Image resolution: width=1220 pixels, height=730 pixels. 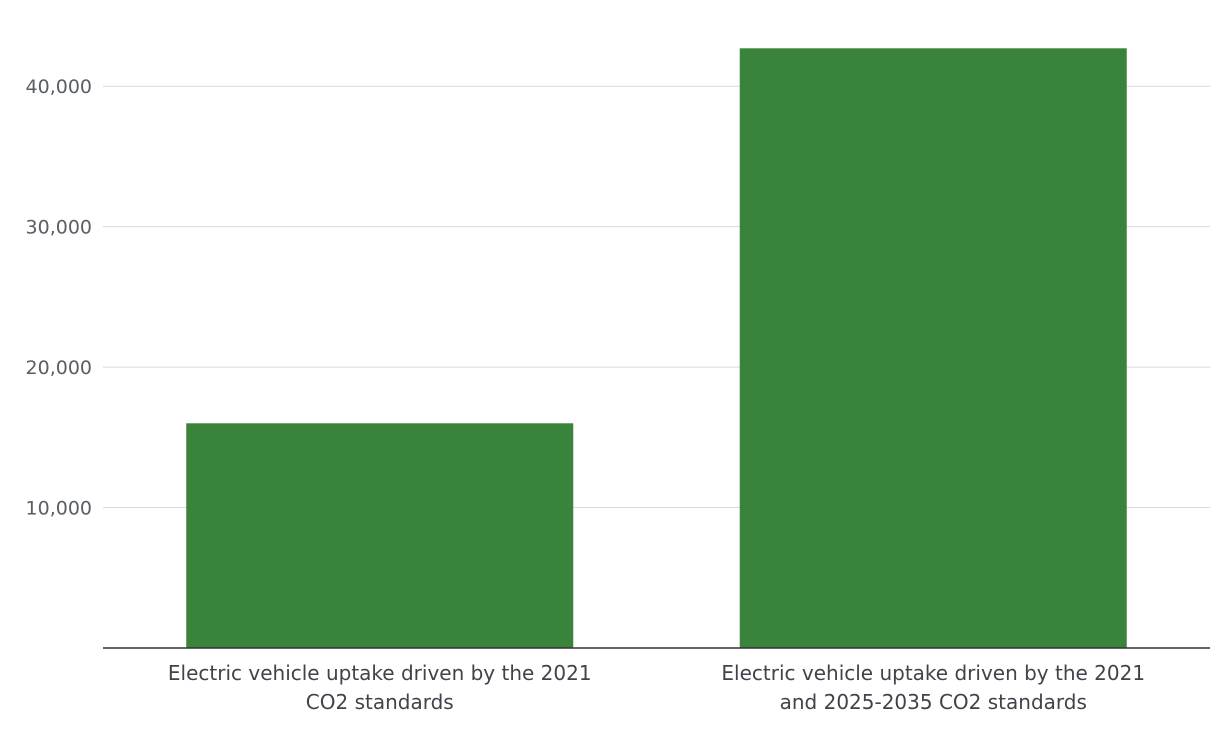 What do you see at coordinates (380, 702) in the screenshot?
I see `x-category-label-line: CO2 standards` at bounding box center [380, 702].